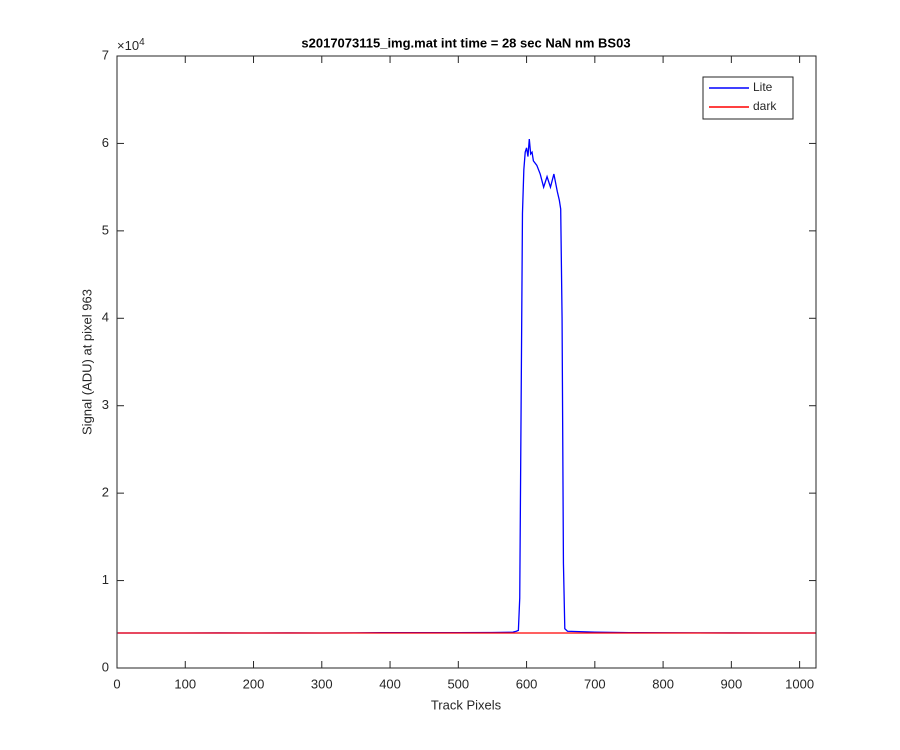 This screenshot has width=900, height=750. I want to click on y-tick-label: 6, so click(105, 142).